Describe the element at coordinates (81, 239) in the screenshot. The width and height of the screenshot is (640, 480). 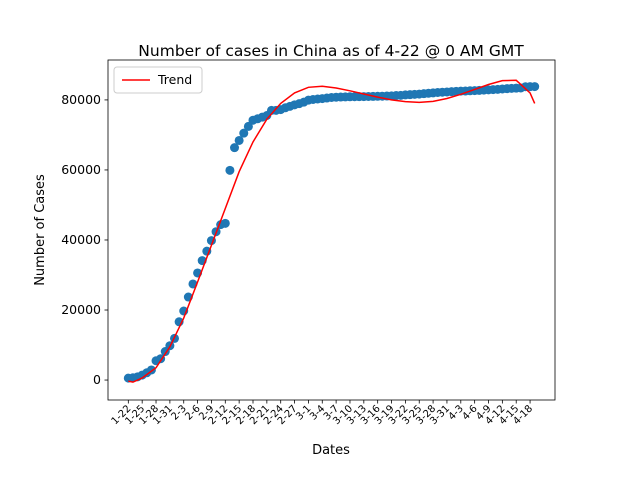
I see `y-tick-label: 40000` at that location.